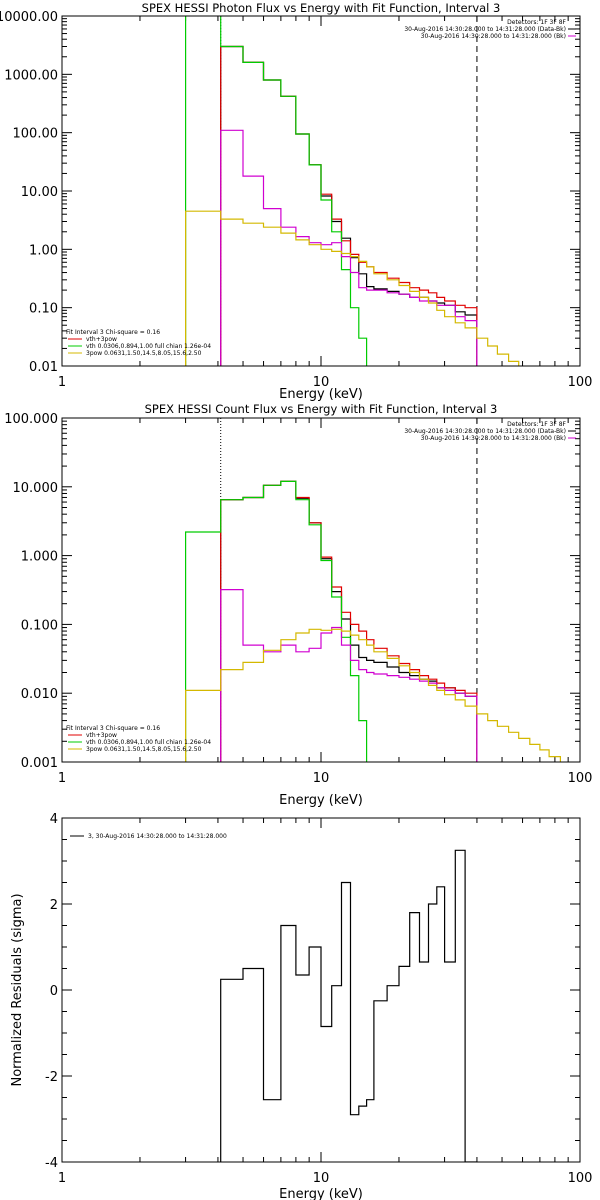 This screenshot has width=600, height=1200. What do you see at coordinates (31, 419) in the screenshot?
I see `y-tick-label: 100.000` at bounding box center [31, 419].